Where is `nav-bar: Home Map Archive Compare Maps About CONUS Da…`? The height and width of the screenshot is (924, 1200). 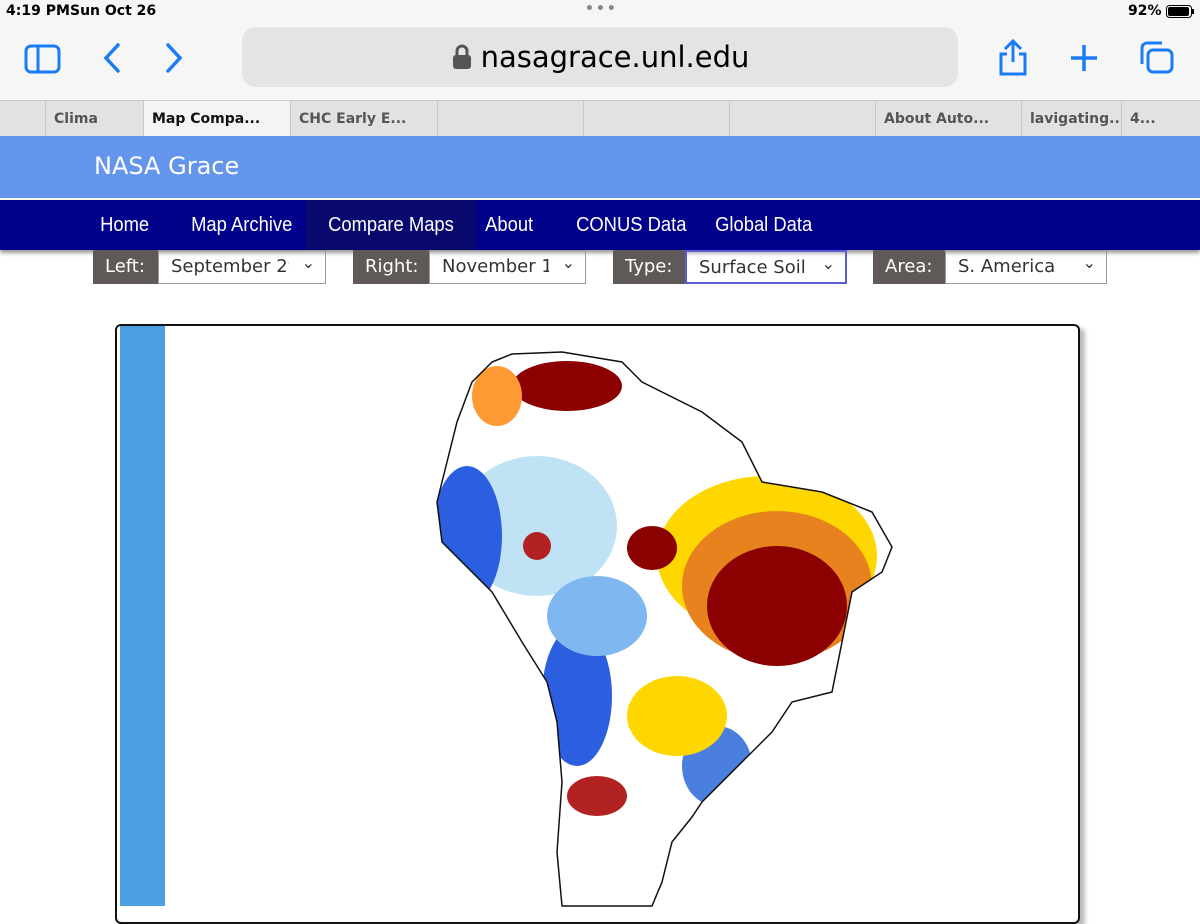
nav-bar: Home Map Archive Compare Maps About CONUS Da… is located at coordinates (600, 225).